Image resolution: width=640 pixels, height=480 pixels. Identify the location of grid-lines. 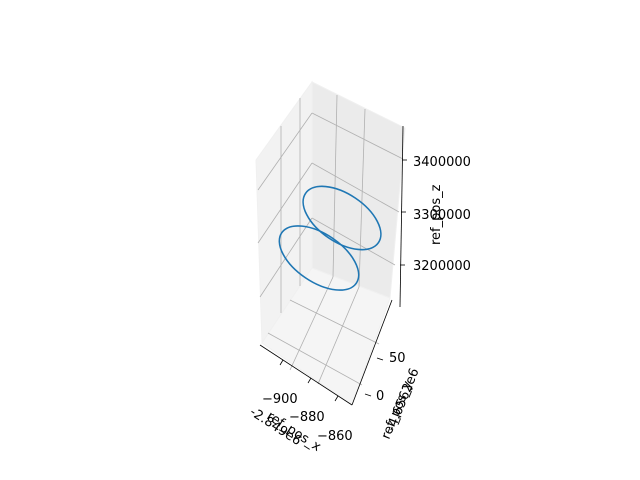
(330, 240).